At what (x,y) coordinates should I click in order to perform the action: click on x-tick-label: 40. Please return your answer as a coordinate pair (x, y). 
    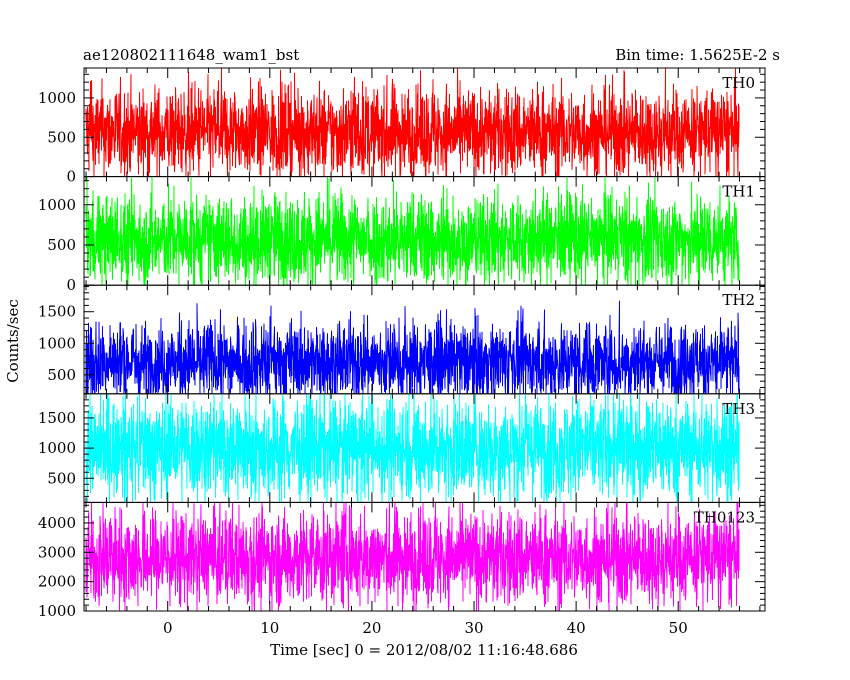
    Looking at the image, I should click on (576, 628).